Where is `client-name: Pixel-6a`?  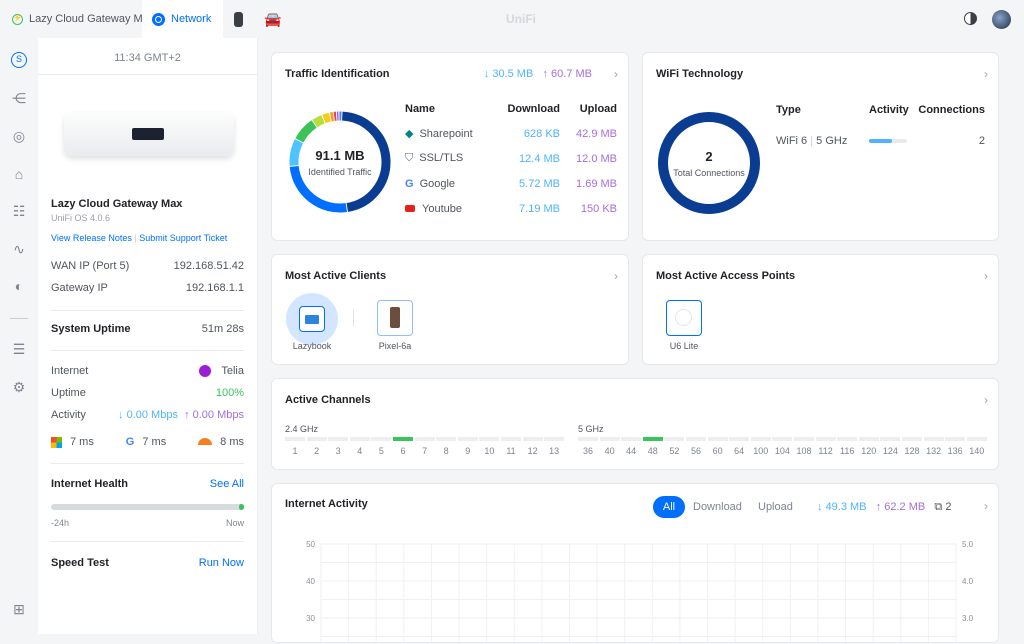
client-name: Pixel-6a is located at coordinates (395, 346).